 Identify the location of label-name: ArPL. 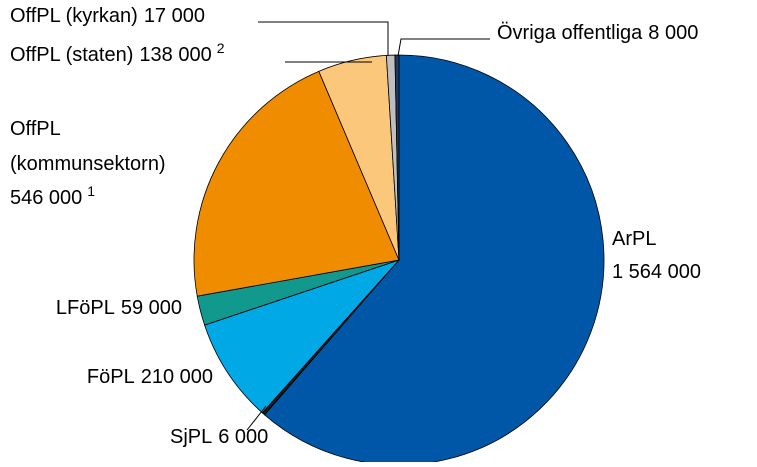
(634, 239).